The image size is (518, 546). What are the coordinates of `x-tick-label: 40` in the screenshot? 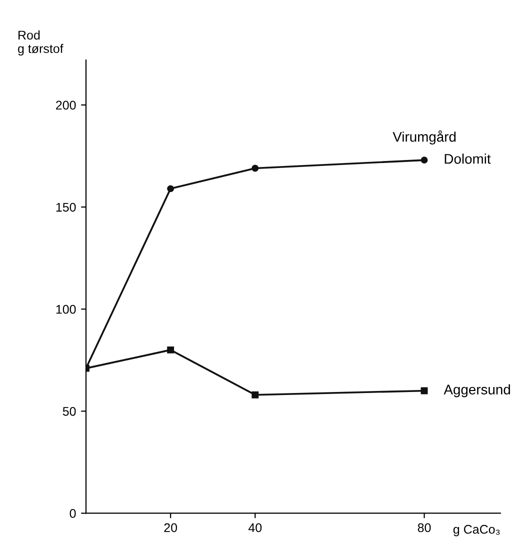 It's located at (255, 527).